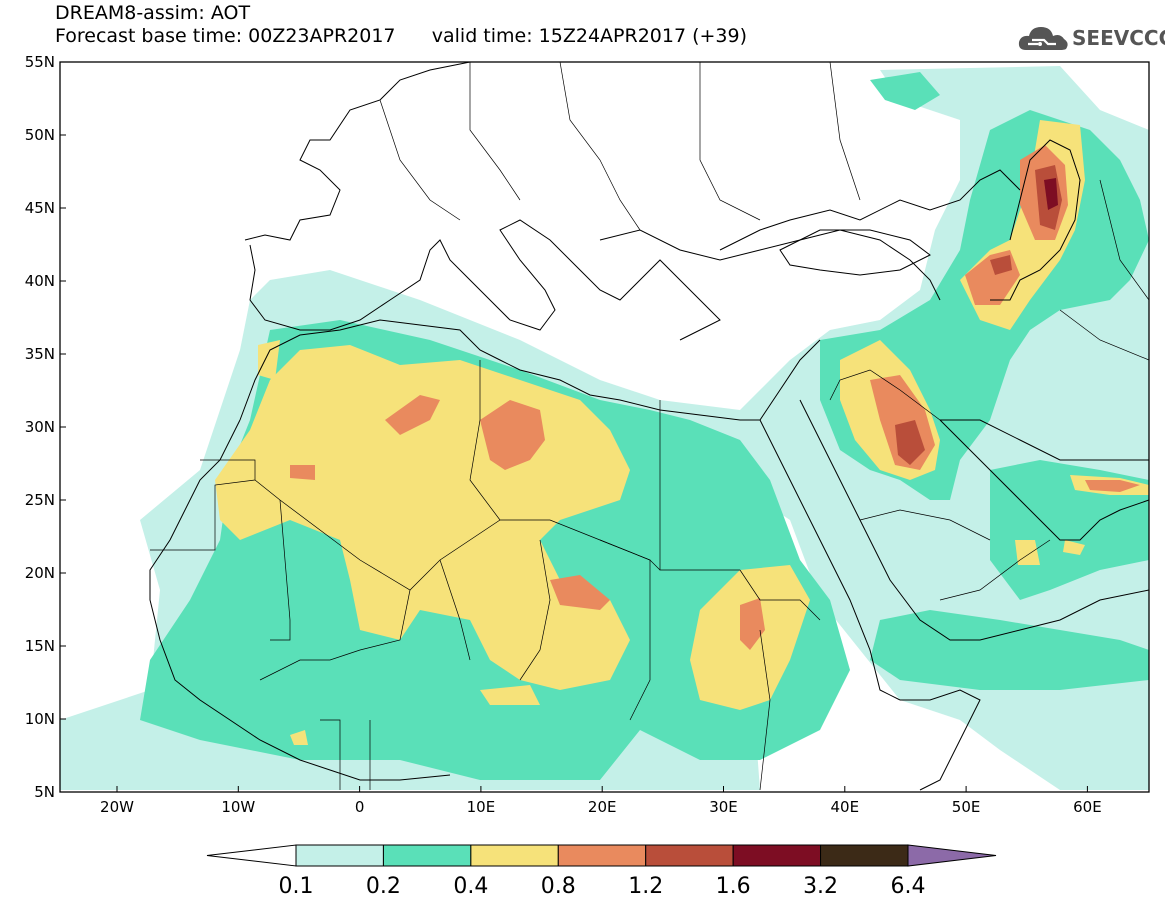  I want to click on base-time: Forecast base time: 00Z23APR2017, so click(225, 36).